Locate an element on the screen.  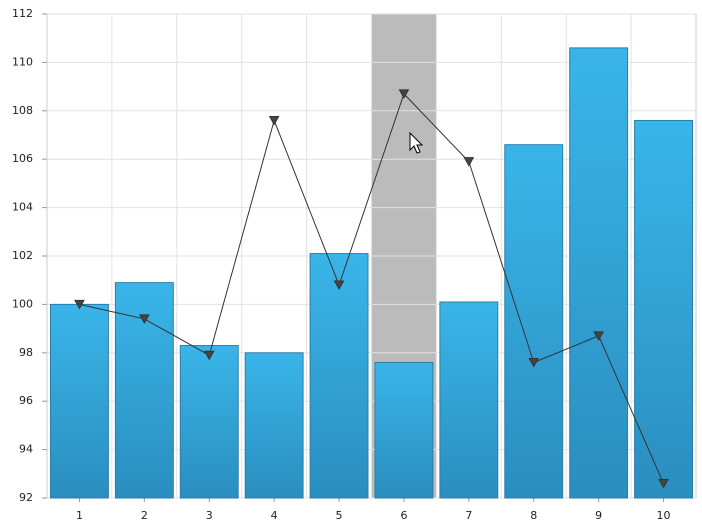
x-tick-label: 9 is located at coordinates (598, 515).